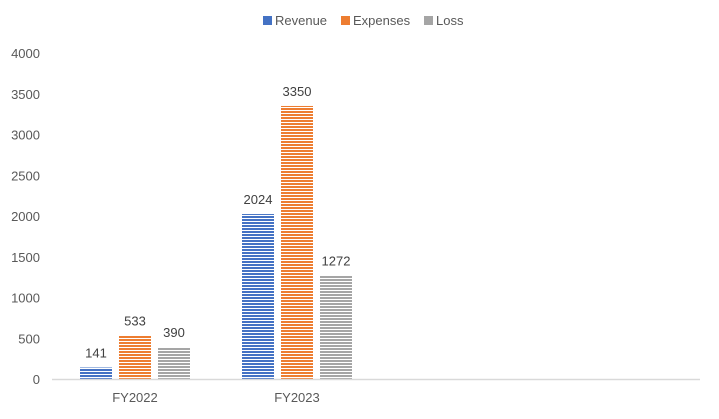 This screenshot has width=719, height=419. I want to click on y-tick-label: 1000, so click(25, 298).